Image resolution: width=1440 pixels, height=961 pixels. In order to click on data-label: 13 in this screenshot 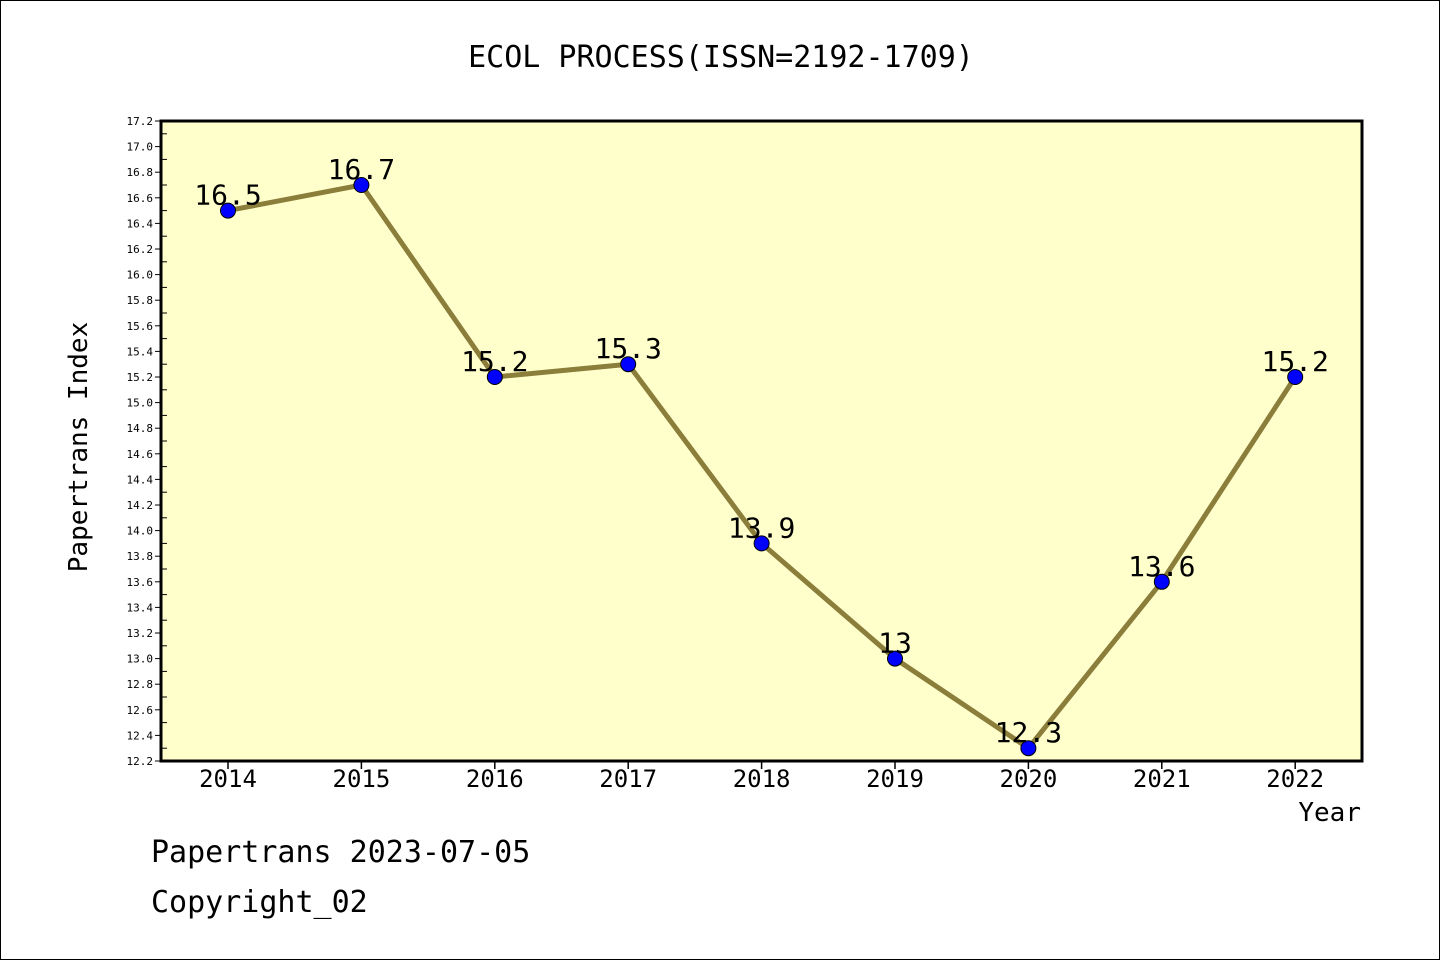, I will do `click(895, 643)`.